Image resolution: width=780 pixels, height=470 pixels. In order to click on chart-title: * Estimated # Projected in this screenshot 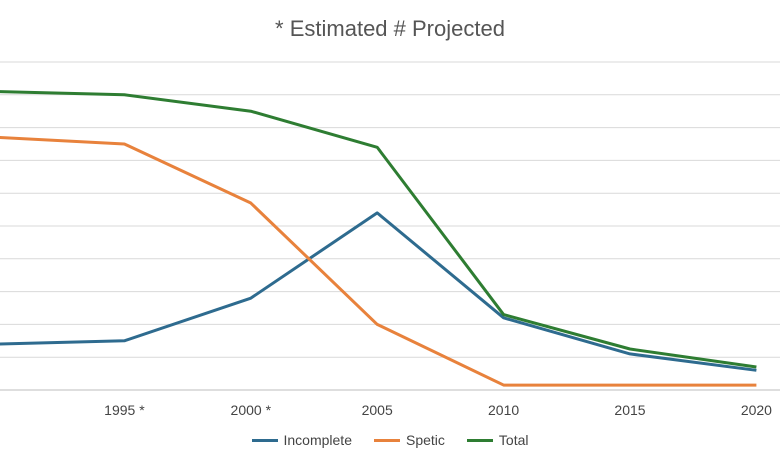, I will do `click(390, 28)`.